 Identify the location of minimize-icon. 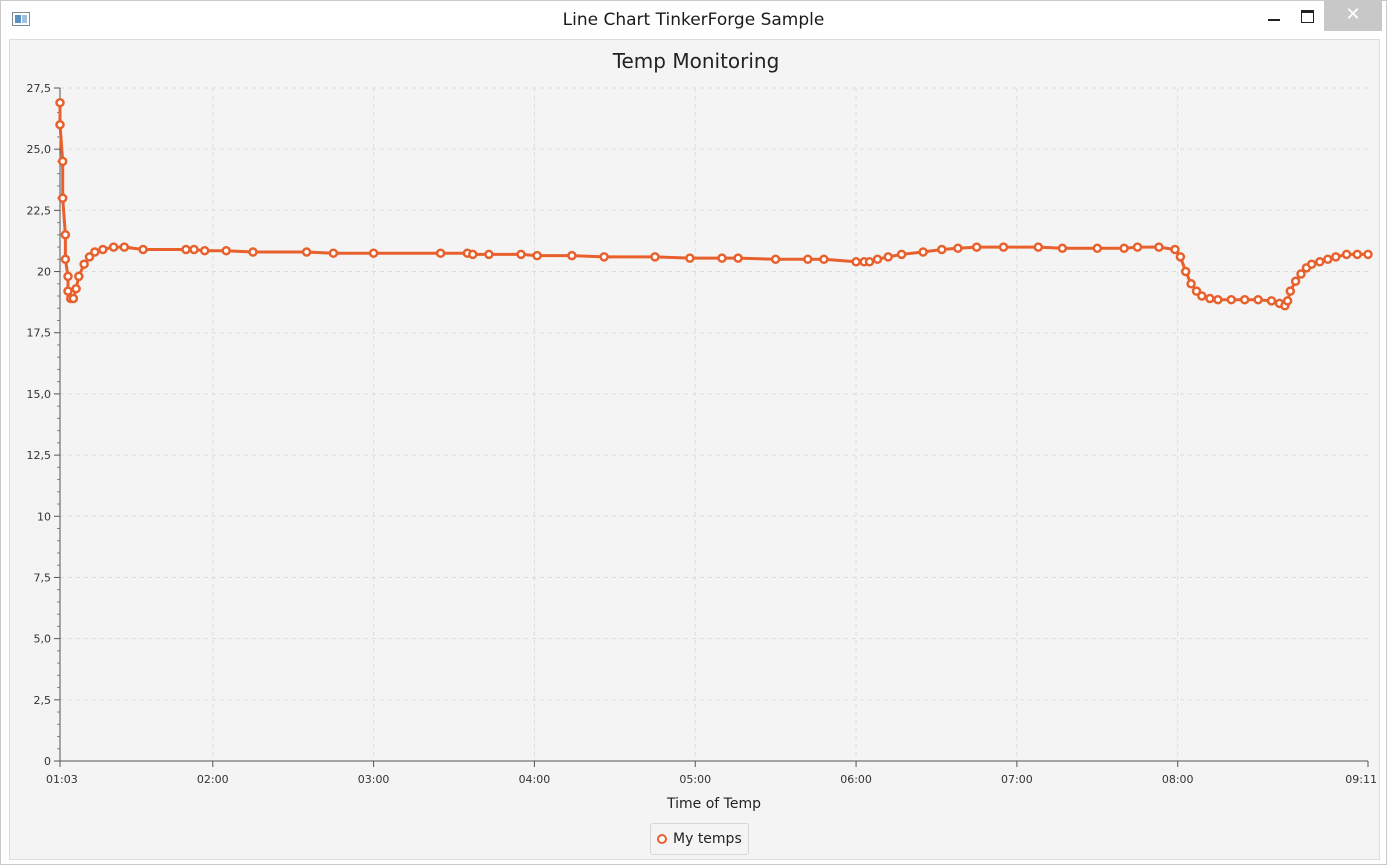
(1274, 20).